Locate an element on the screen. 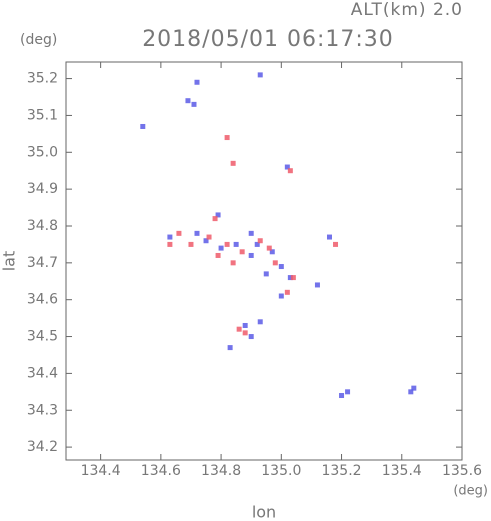 This screenshot has width=491, height=521. y-tick-label: 35.1 is located at coordinates (42, 115).